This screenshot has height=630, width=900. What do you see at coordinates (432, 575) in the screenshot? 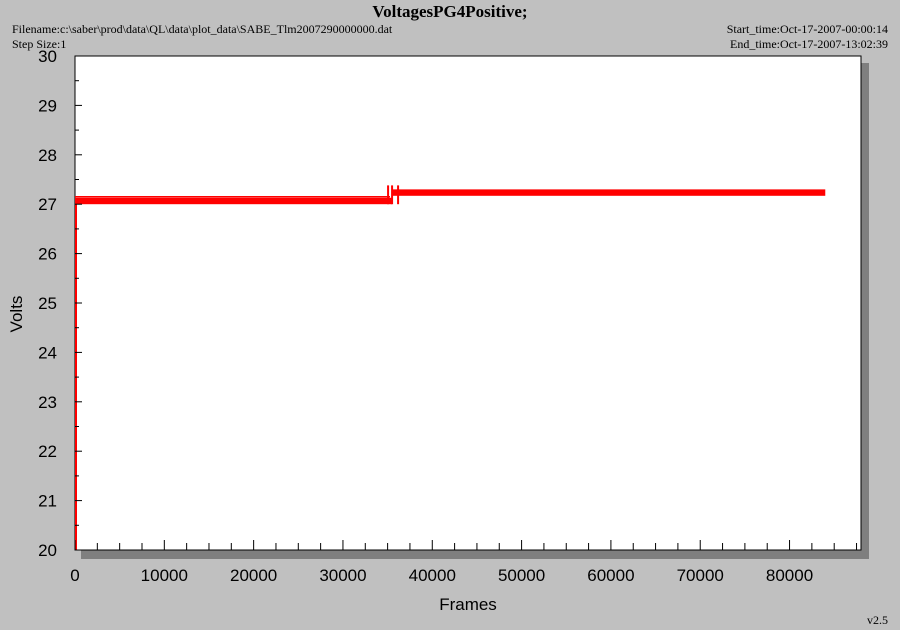
I see `x-tick-label: 40000` at bounding box center [432, 575].